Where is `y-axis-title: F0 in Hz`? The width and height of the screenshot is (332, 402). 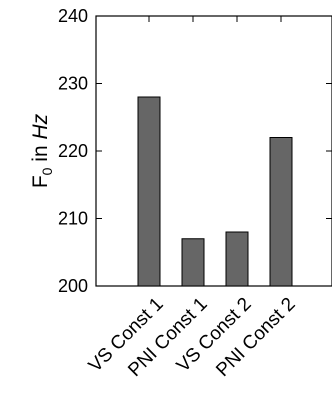
y-axis-title: F0 in Hz is located at coordinates (42, 150).